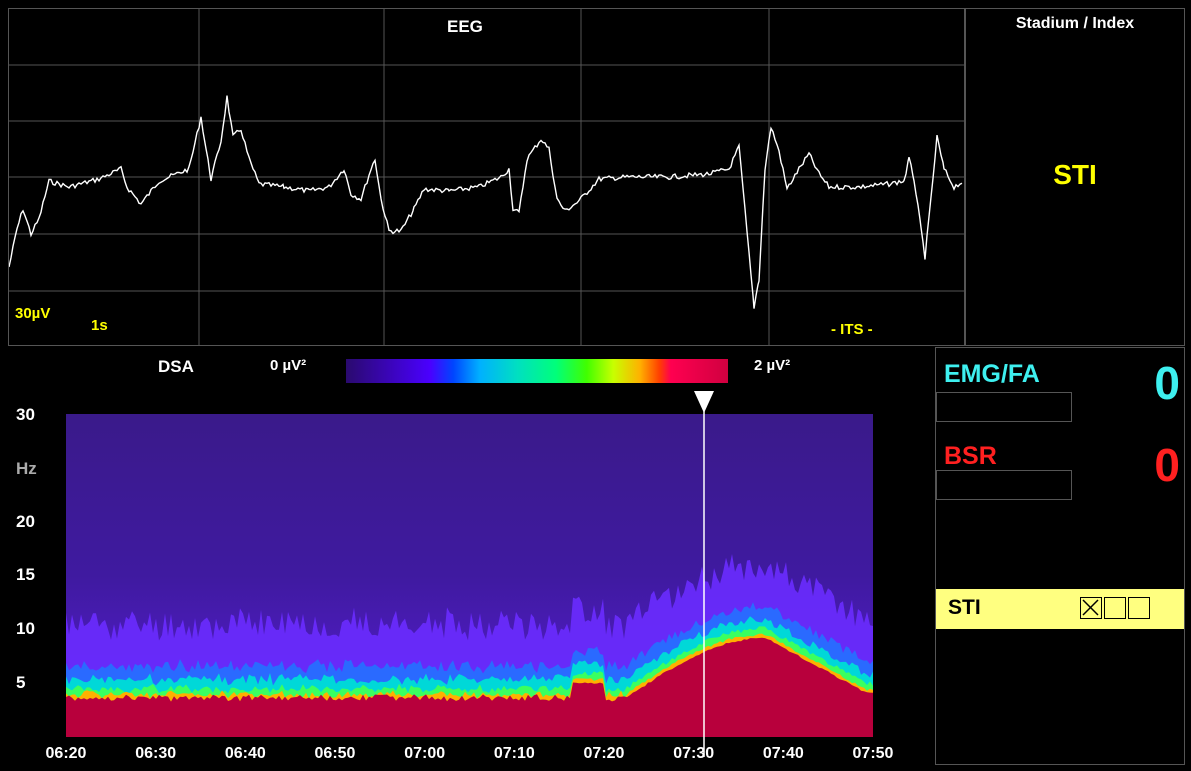  I want to click on x-tick-6: 07:20, so click(604, 753).